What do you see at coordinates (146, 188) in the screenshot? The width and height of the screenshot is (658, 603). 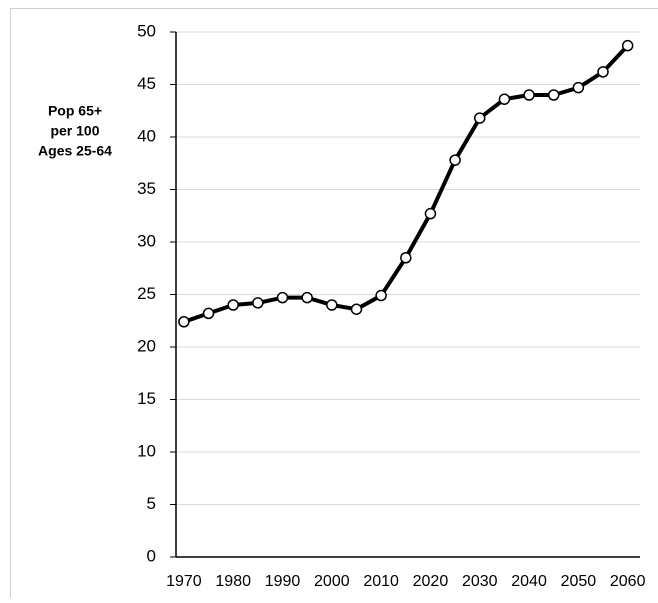 I see `y-tick-label: 35` at bounding box center [146, 188].